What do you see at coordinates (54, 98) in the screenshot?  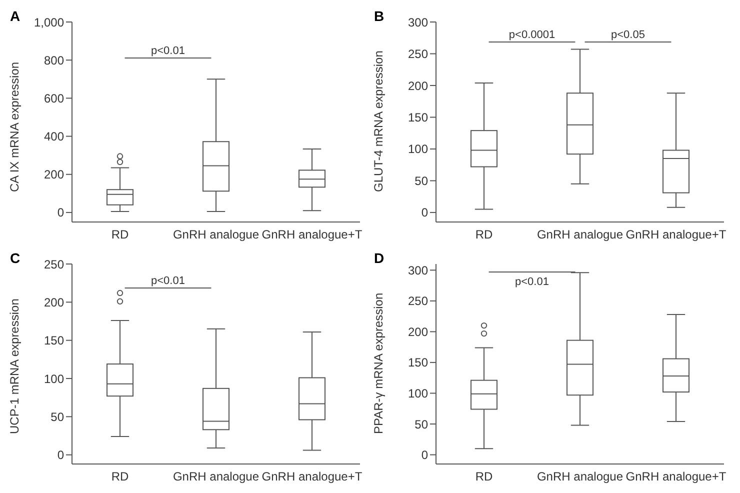 I see `y-tick-label: 600` at bounding box center [54, 98].